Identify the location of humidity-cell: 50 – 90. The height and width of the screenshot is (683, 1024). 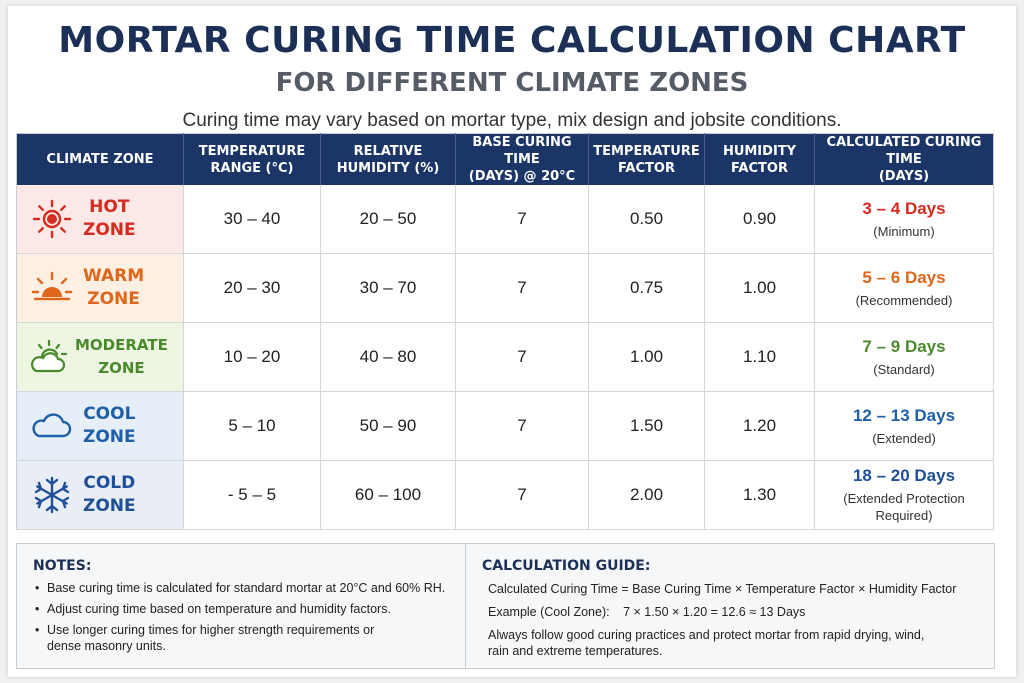
(388, 426).